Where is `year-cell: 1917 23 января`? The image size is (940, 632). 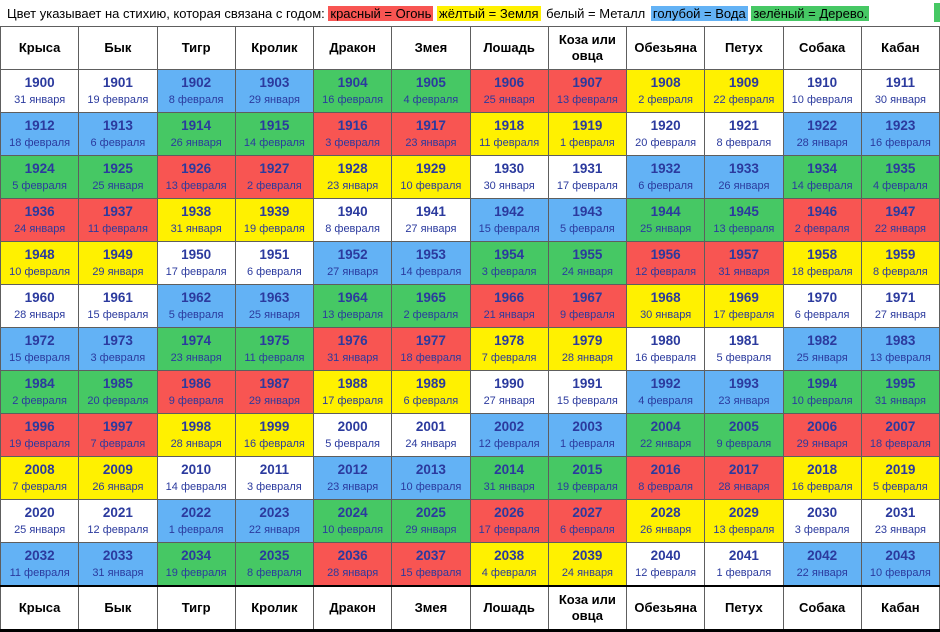
year-cell: 1917 23 января is located at coordinates (431, 134).